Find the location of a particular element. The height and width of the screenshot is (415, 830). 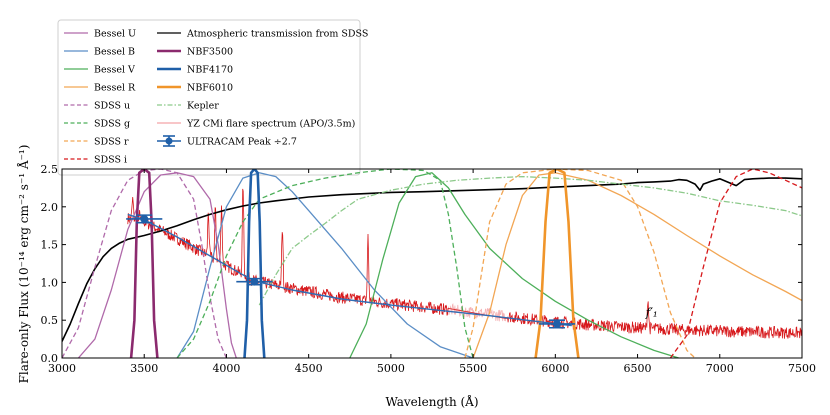

series-sdss-i is located at coordinates (735, 263).